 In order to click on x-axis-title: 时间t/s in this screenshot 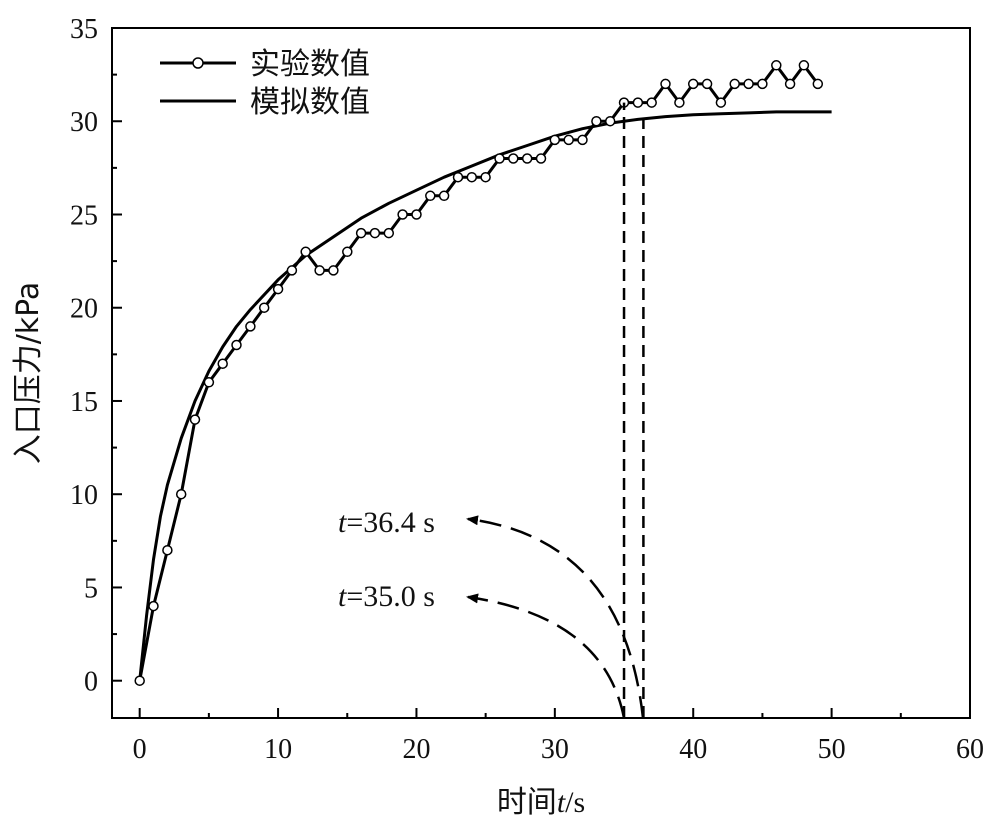, I will do `click(541, 802)`.